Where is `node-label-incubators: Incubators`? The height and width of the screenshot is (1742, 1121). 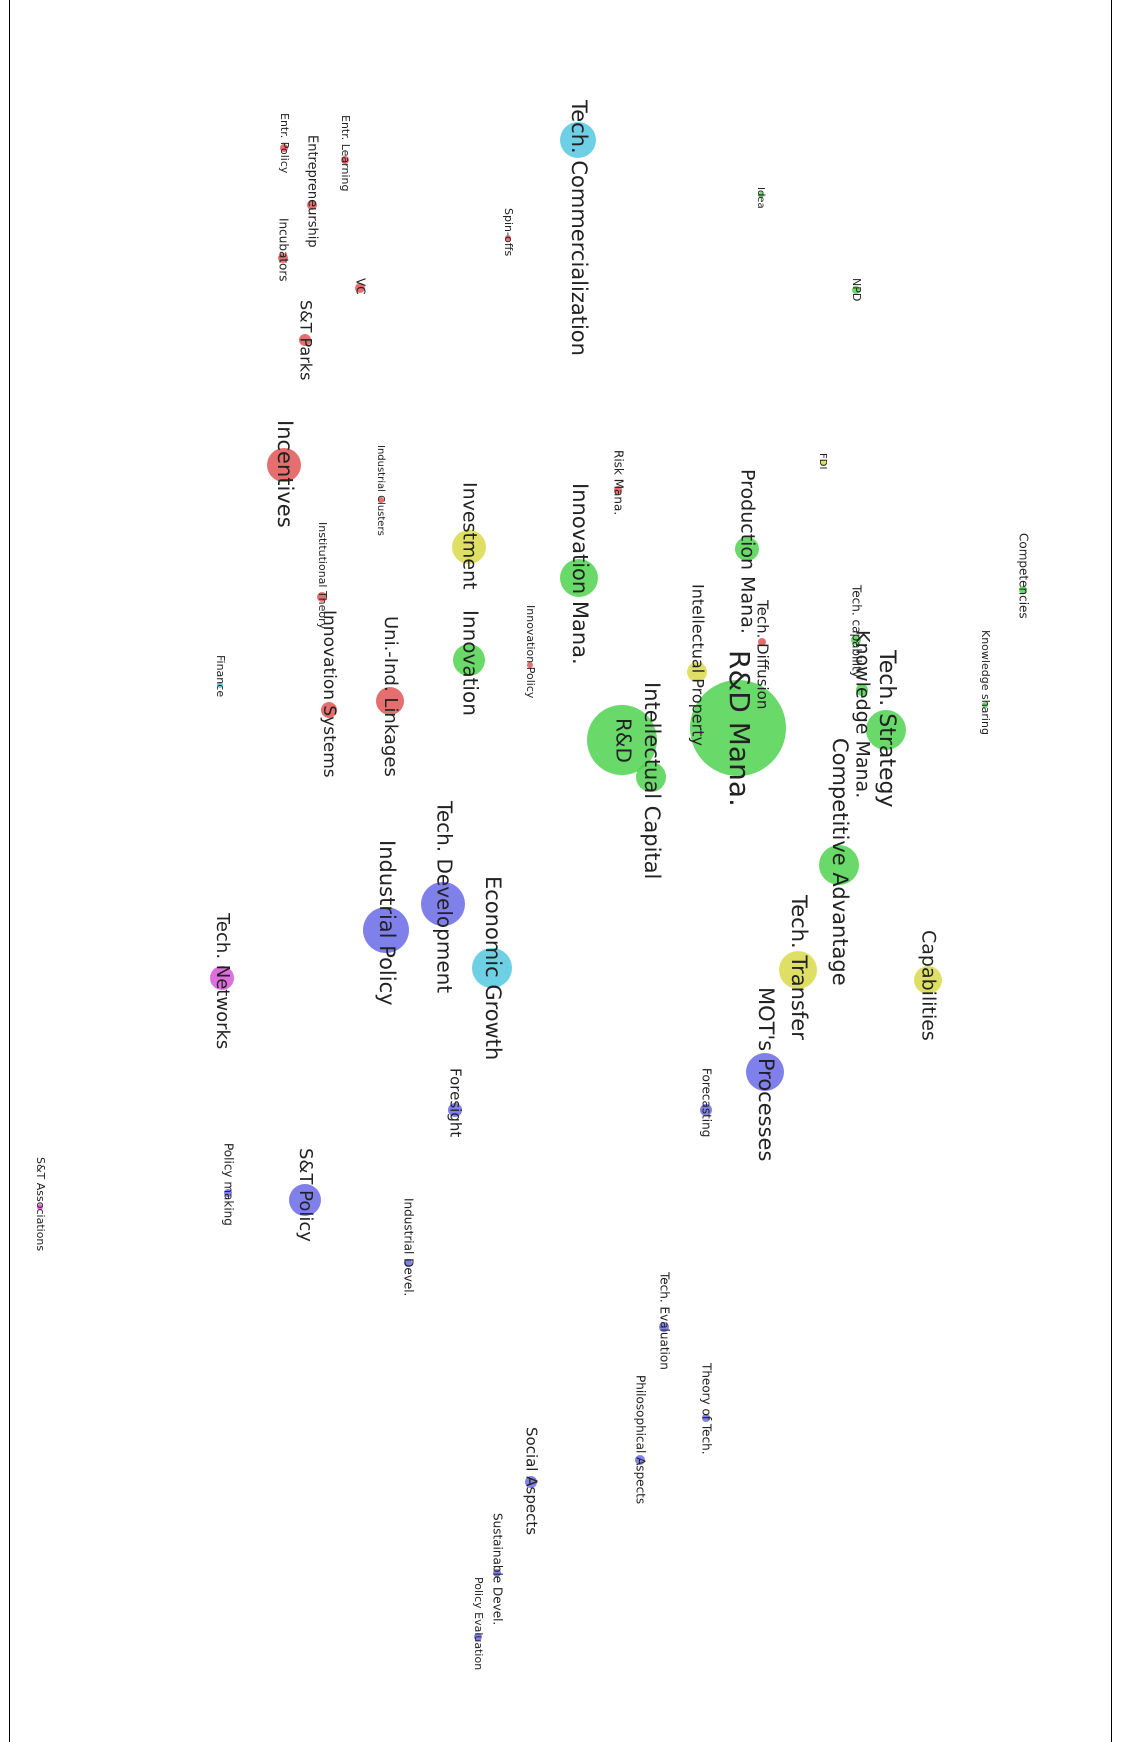
node-label-incubators: Incubators is located at coordinates (284, 250).